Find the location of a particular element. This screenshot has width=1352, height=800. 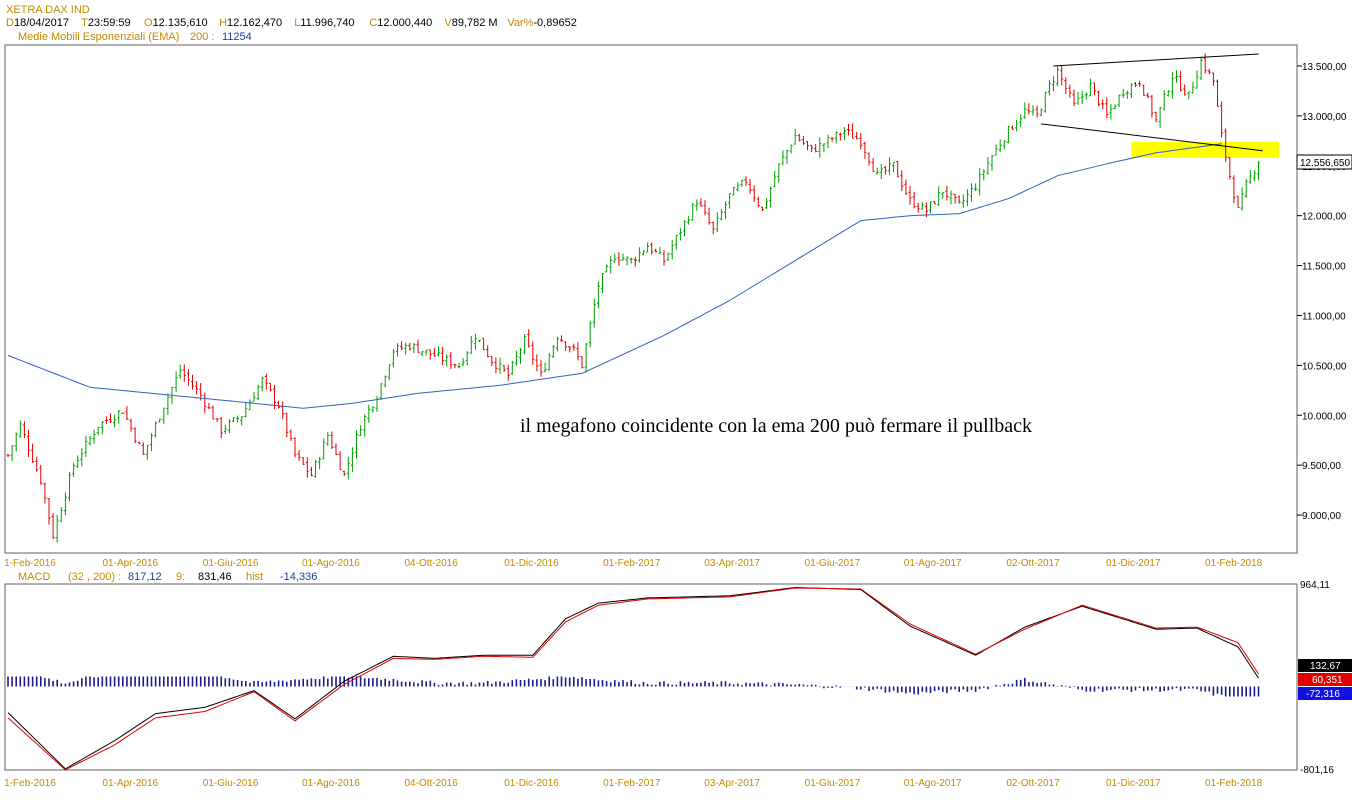

quote-field: Var%-0,89652 is located at coordinates (542, 23).